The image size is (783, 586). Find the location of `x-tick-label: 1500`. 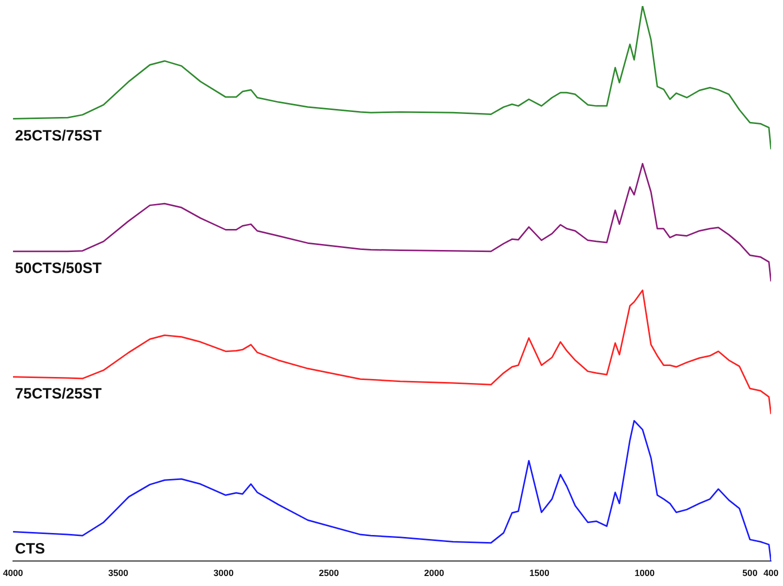

x-tick-label: 1500 is located at coordinates (539, 573).